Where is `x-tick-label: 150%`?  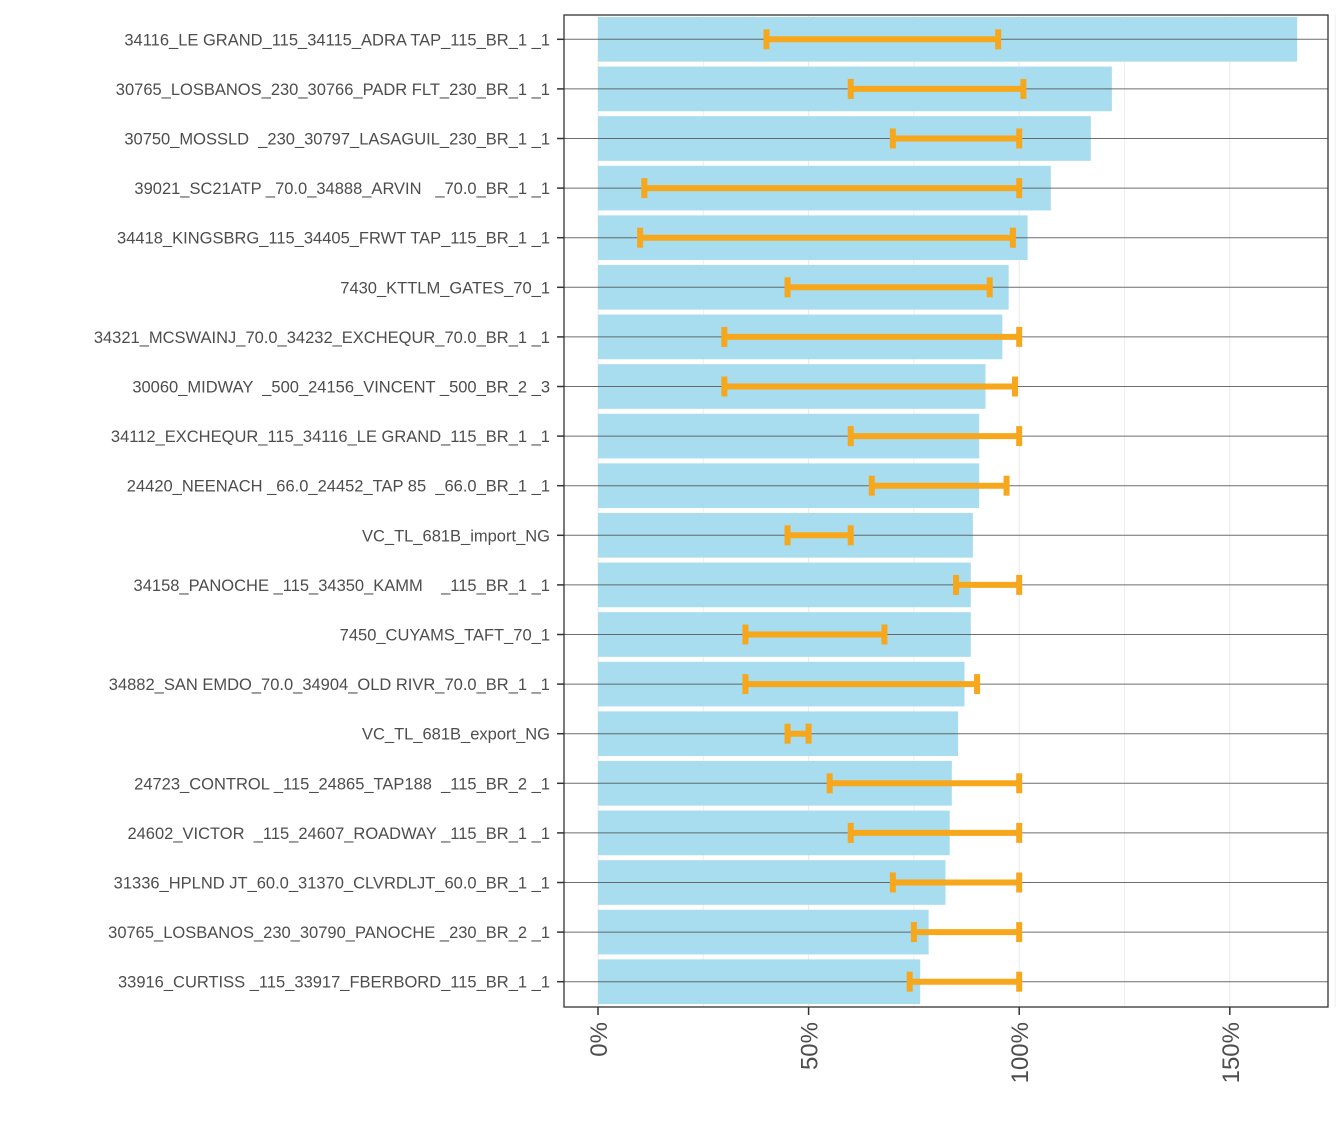
x-tick-label: 150% is located at coordinates (1231, 1052).